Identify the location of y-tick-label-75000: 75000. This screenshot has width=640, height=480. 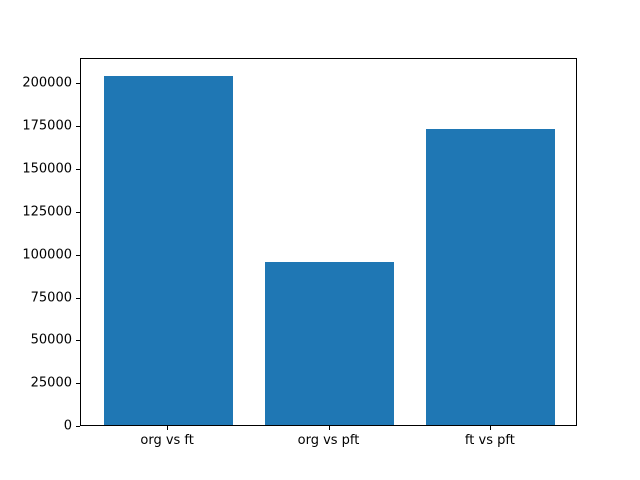
(51, 297).